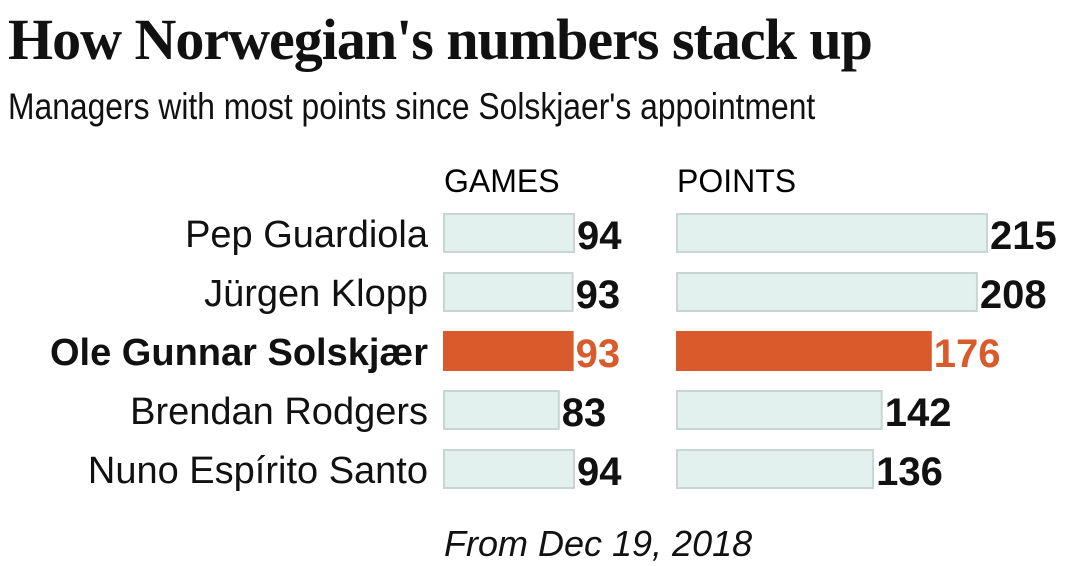 The width and height of the screenshot is (1080, 566). Describe the element at coordinates (258, 471) in the screenshot. I see `category-label: Nuno Espírito Santo` at that location.